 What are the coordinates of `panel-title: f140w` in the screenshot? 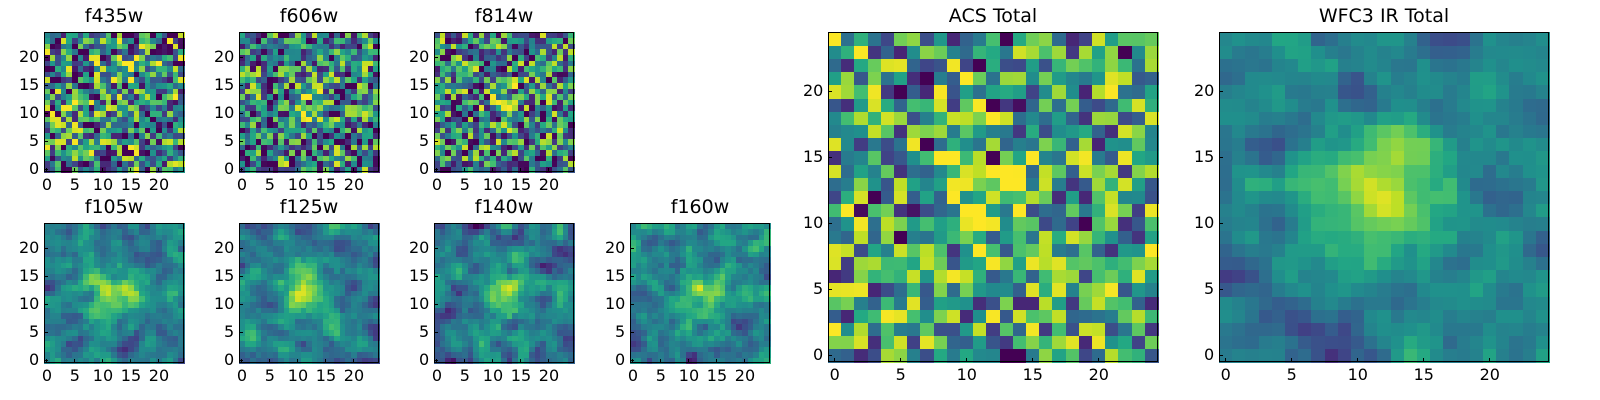 It's located at (504, 207).